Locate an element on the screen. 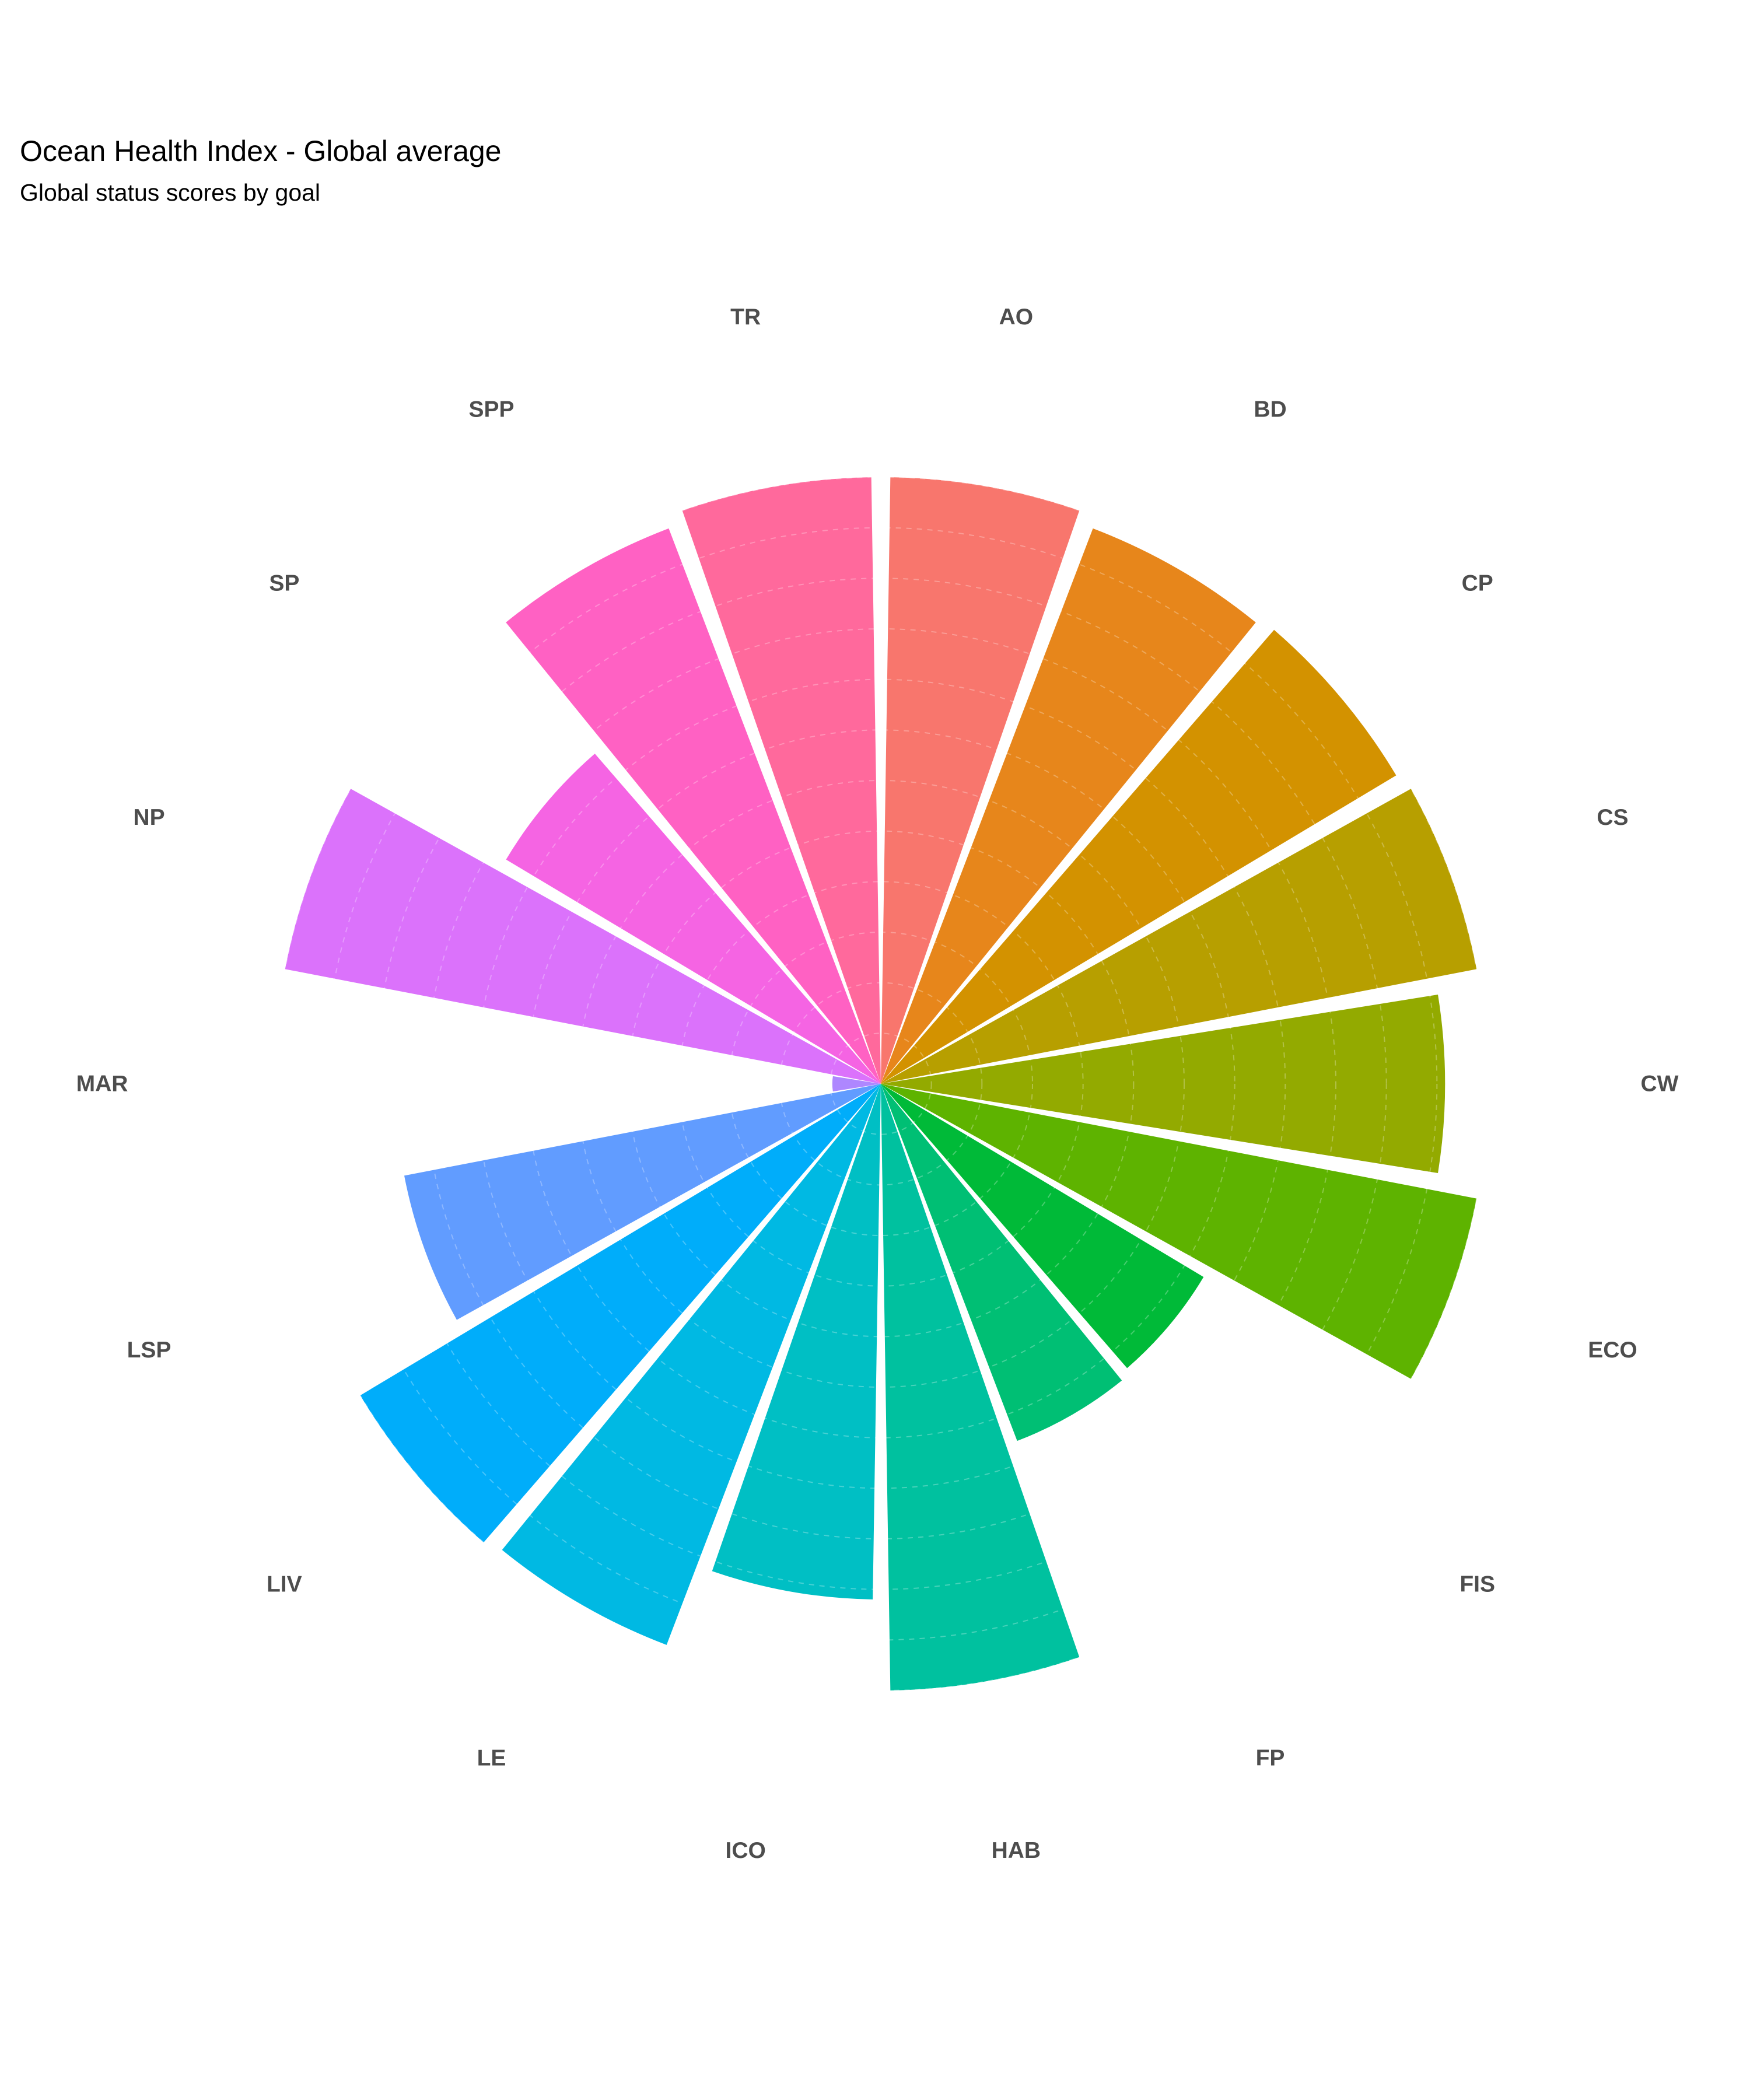 The image size is (1750, 2100). tick-label-liv: LIV is located at coordinates (284, 1584).